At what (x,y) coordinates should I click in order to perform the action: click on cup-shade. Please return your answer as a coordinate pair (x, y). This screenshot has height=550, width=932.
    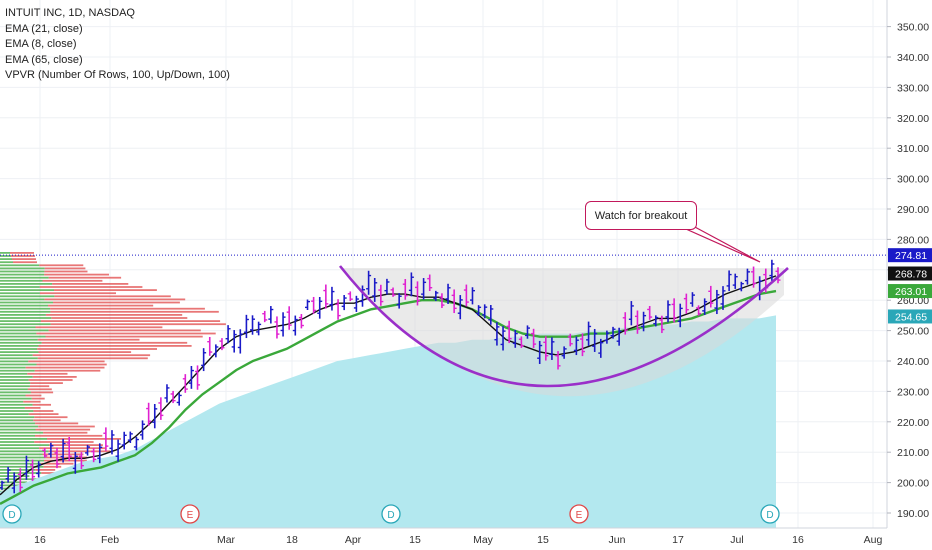
    Looking at the image, I should click on (562, 332).